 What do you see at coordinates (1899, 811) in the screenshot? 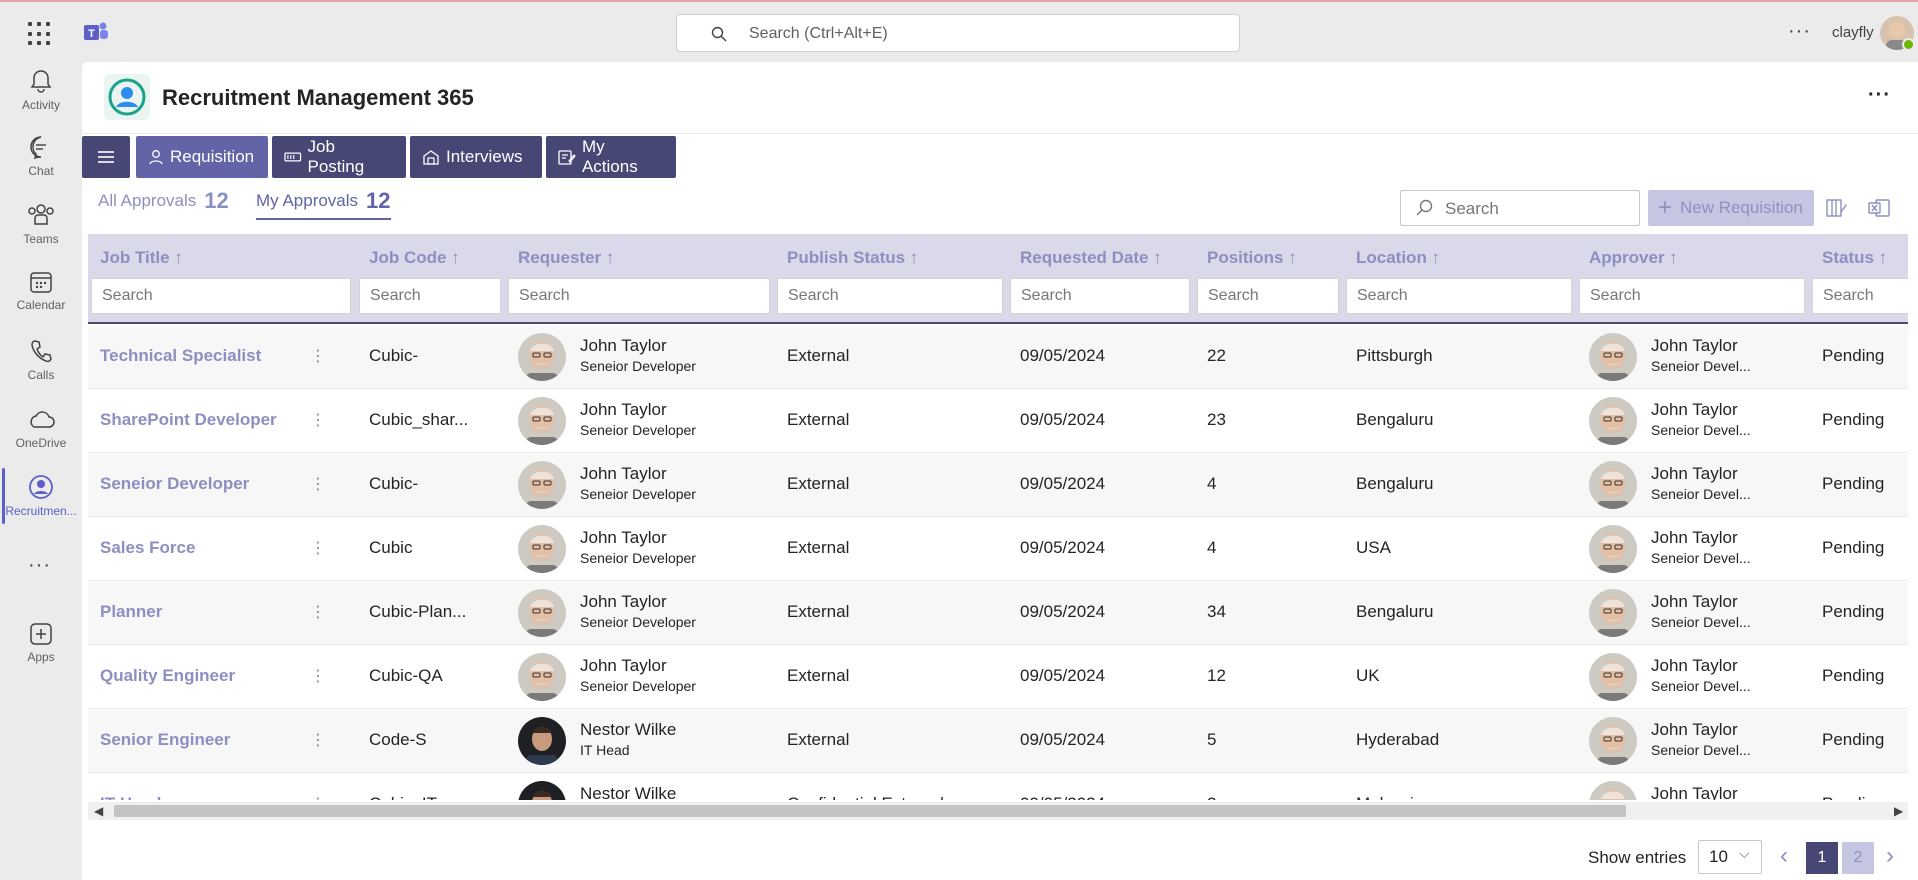
I see `scroll-right-icon: ▶` at bounding box center [1899, 811].